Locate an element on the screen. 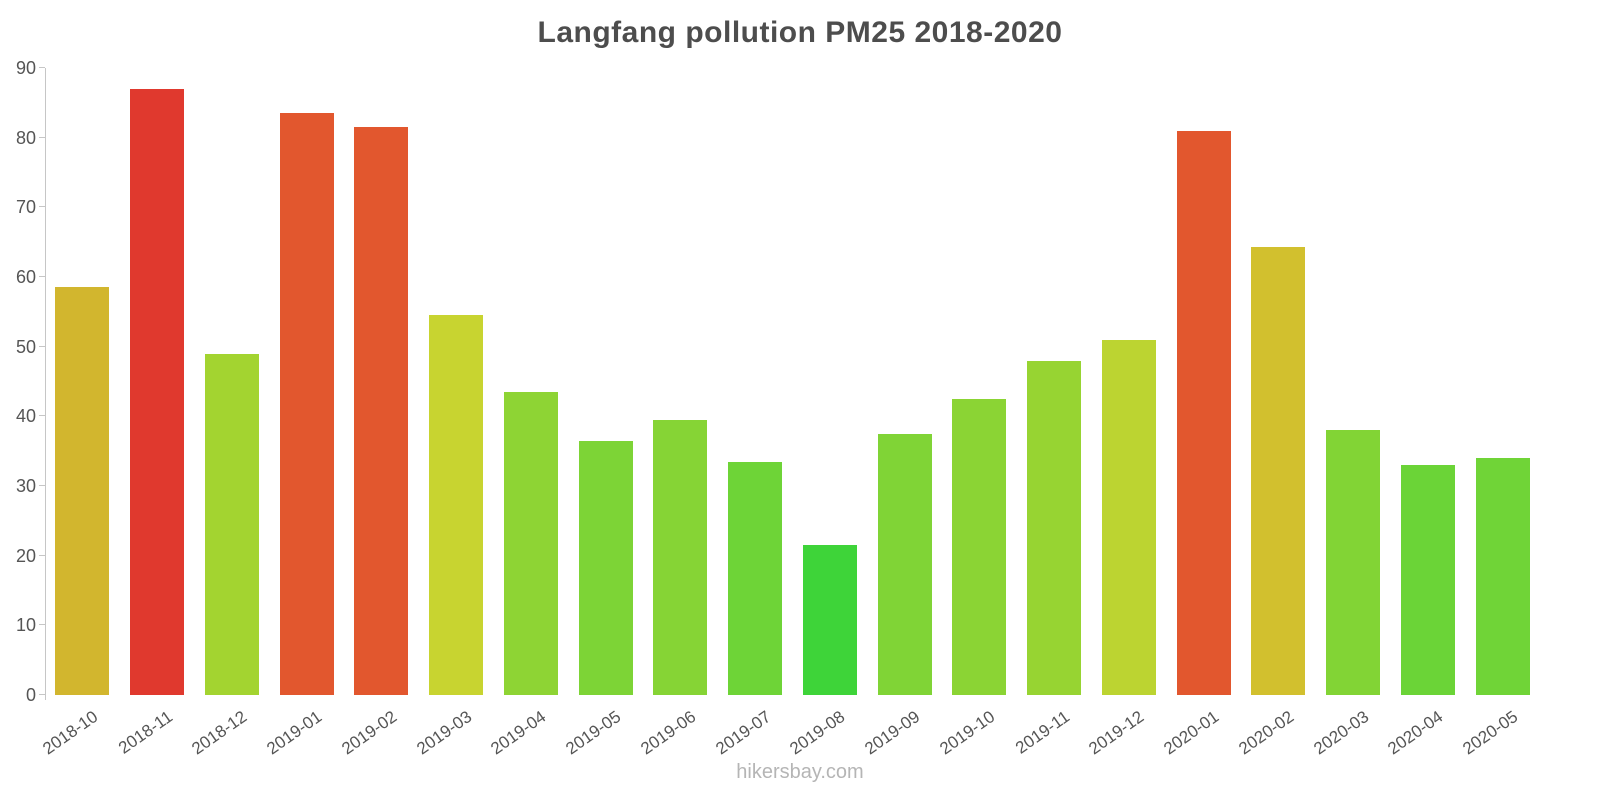  y-tick-label: 90 is located at coordinates (25, 68).